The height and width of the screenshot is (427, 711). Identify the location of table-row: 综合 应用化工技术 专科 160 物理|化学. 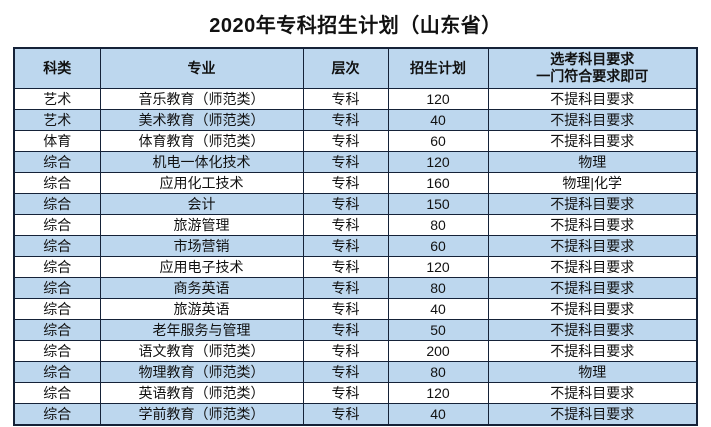
(355, 182).